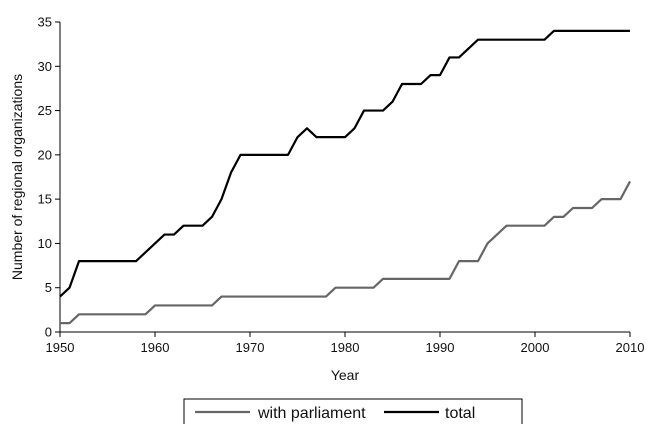 This screenshot has height=429, width=649. I want to click on y-tick-label: 10, so click(45, 243).